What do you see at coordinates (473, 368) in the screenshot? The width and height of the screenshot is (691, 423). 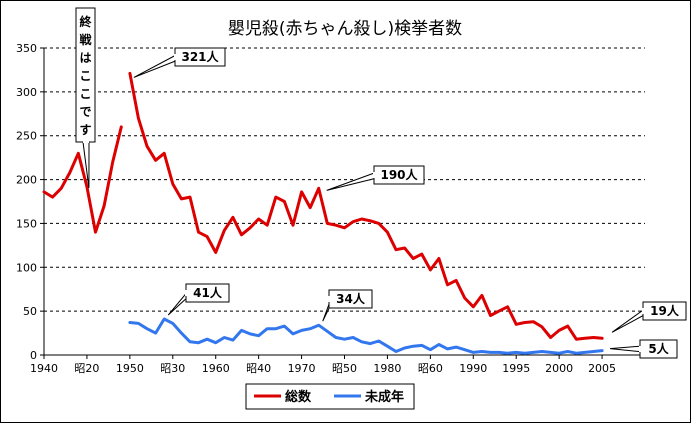 I see `x-tick-label: 1990` at bounding box center [473, 368].